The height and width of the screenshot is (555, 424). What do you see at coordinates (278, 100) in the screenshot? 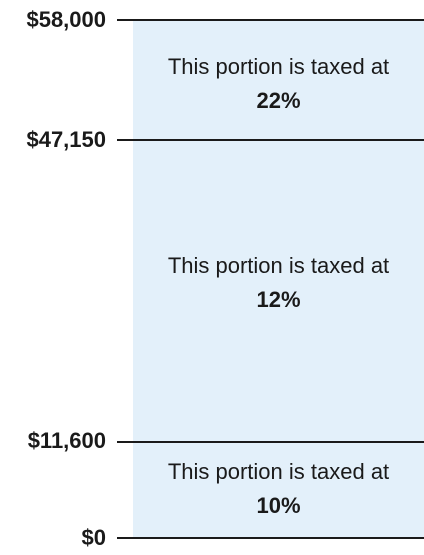
I see `band-rate: 22%` at bounding box center [278, 100].